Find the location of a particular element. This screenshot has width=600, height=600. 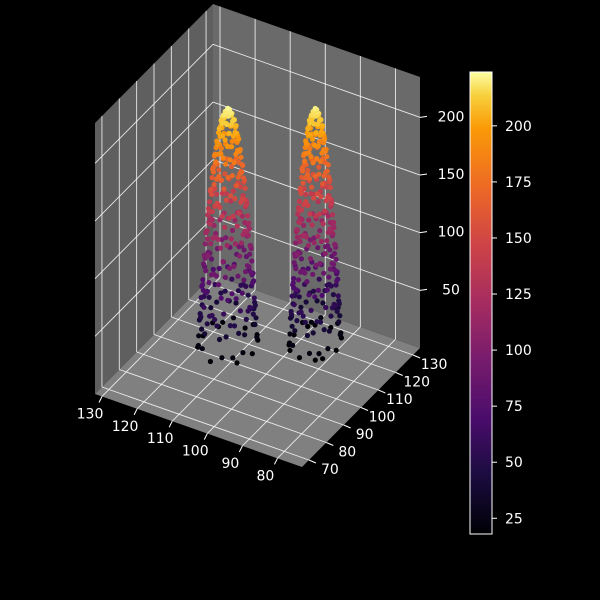

x-tick-label: 90 is located at coordinates (230, 464).